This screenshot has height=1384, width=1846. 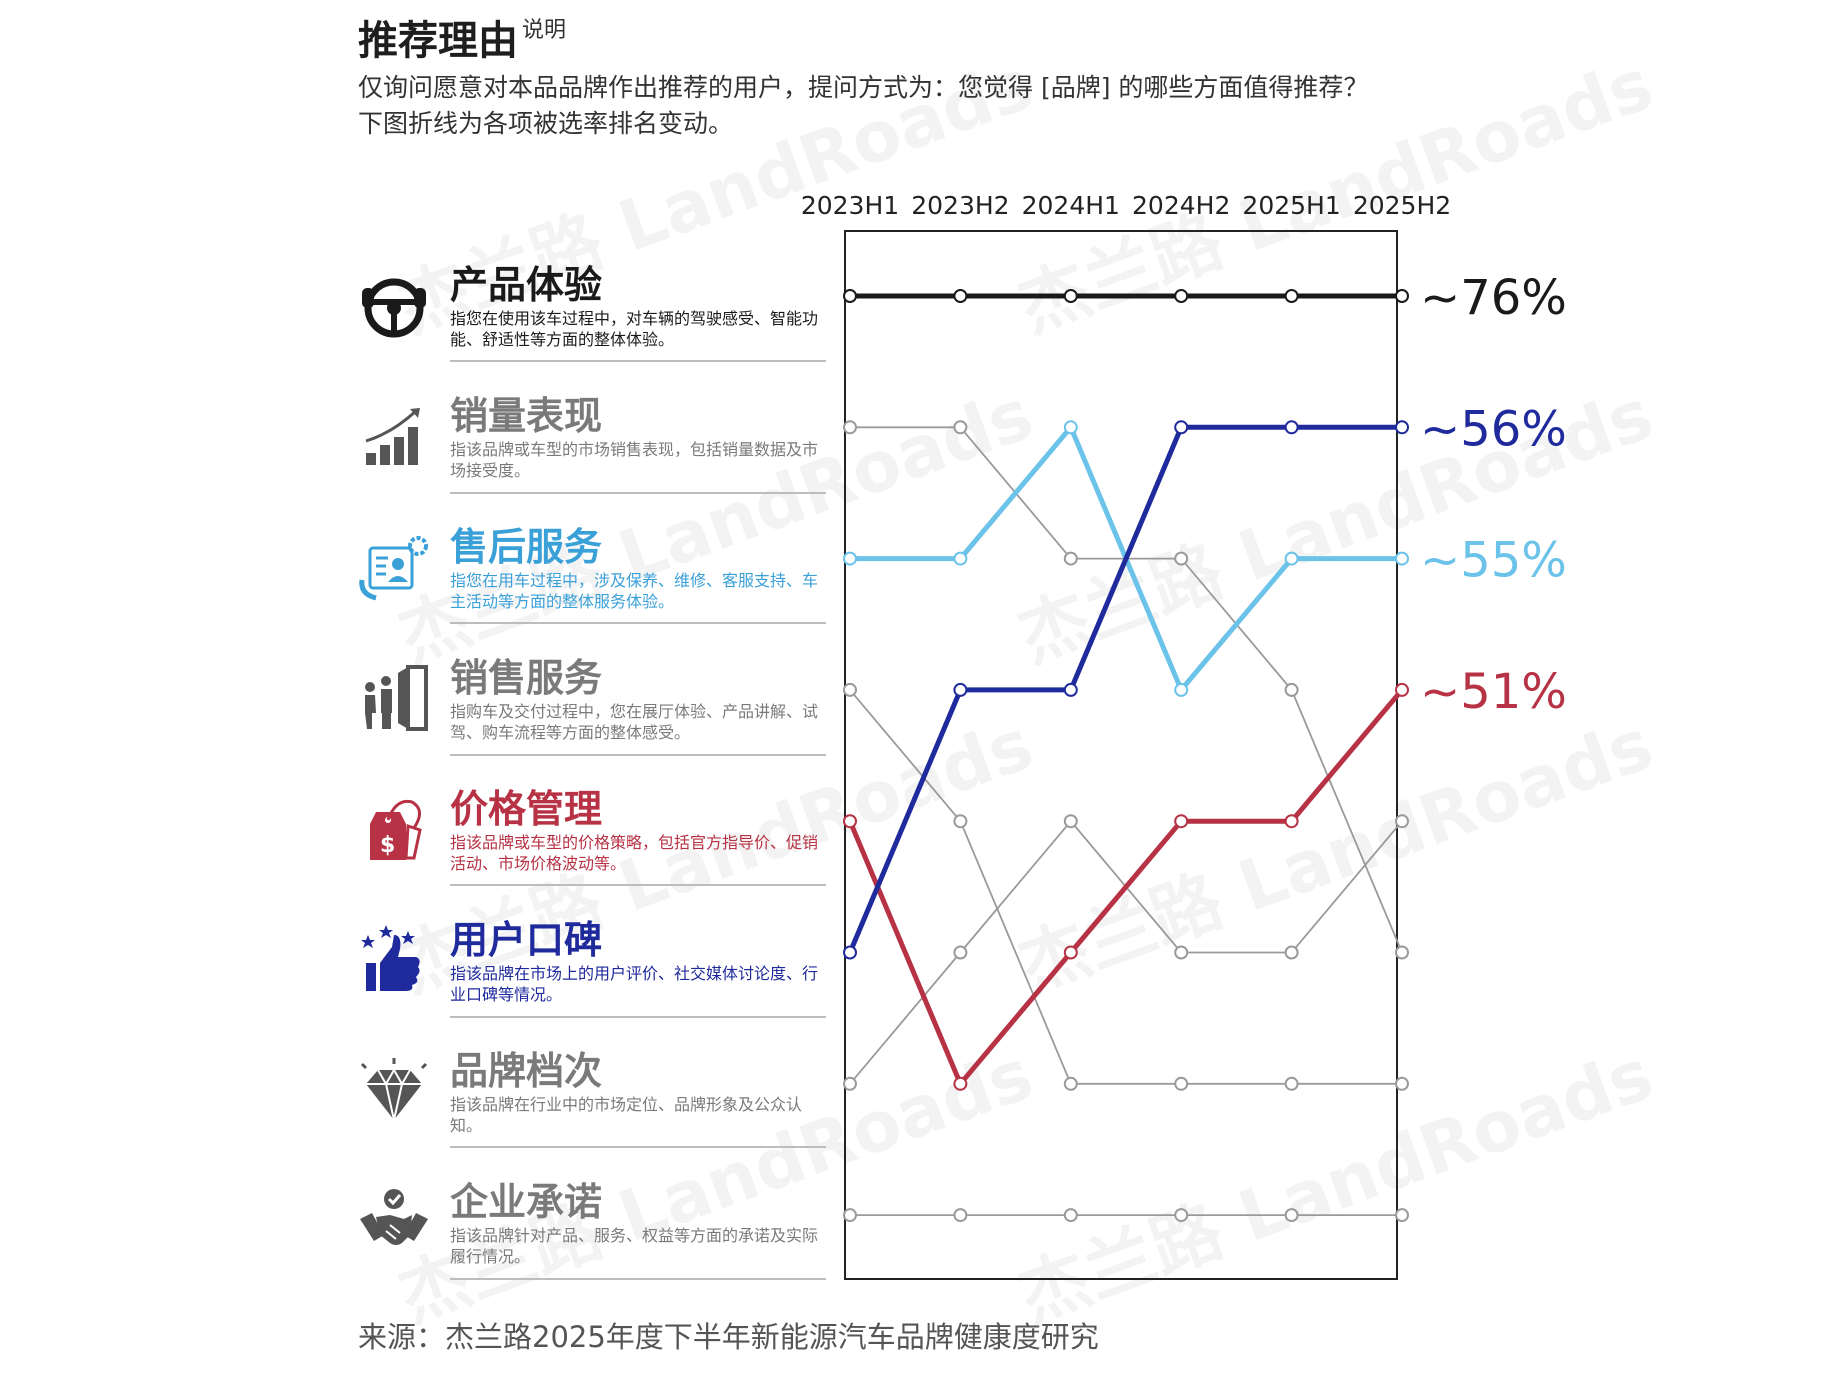 What do you see at coordinates (1493, 298) in the screenshot?
I see `end-value-label: ~76%` at bounding box center [1493, 298].